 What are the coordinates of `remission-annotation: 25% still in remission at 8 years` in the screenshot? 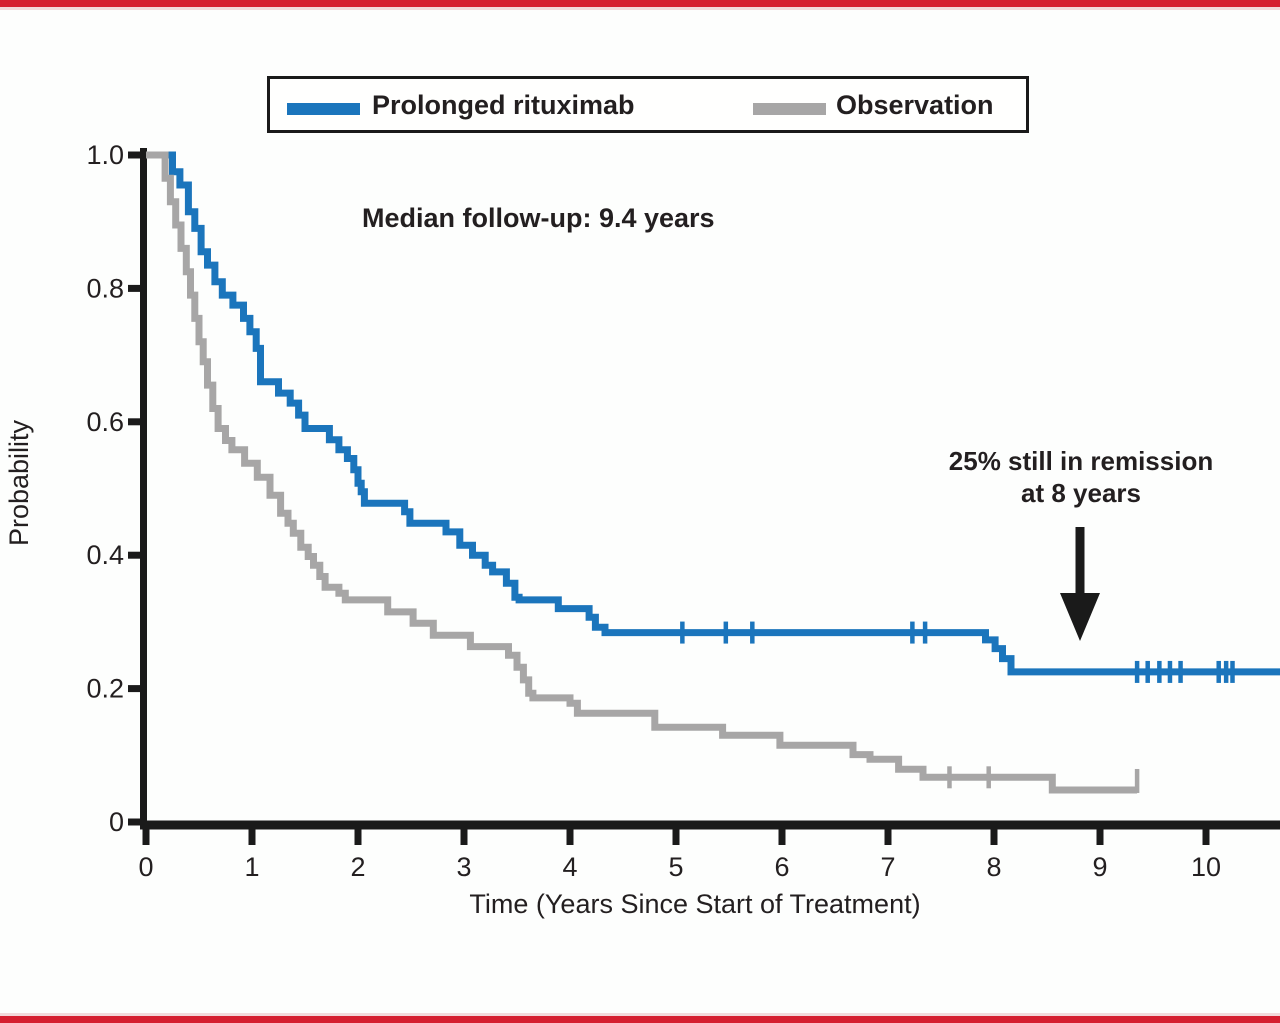 It's located at (1081, 477).